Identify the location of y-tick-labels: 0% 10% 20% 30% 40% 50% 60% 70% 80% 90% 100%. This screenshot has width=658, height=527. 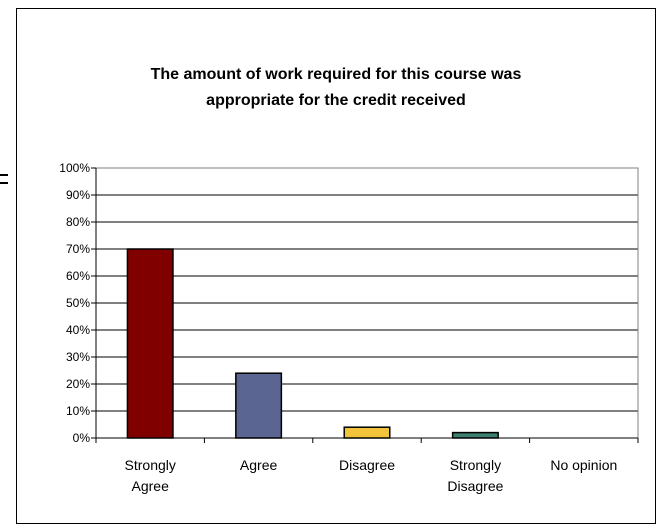
(77, 303).